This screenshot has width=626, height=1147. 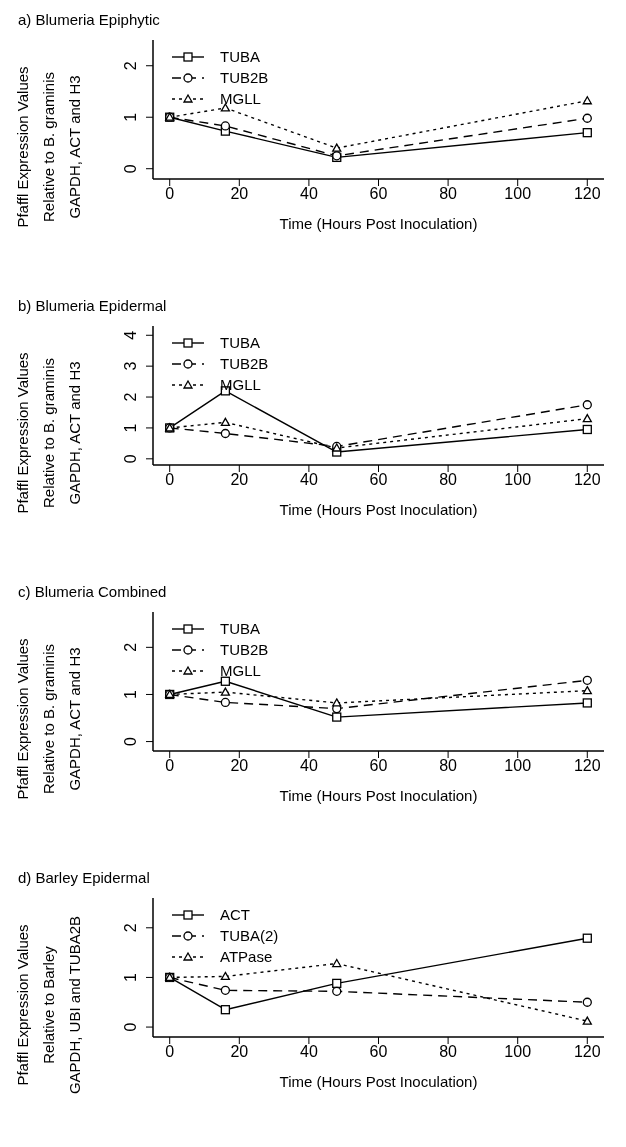 What do you see at coordinates (92, 306) in the screenshot?
I see `chart-title: b) Blumeria Epidermal` at bounding box center [92, 306].